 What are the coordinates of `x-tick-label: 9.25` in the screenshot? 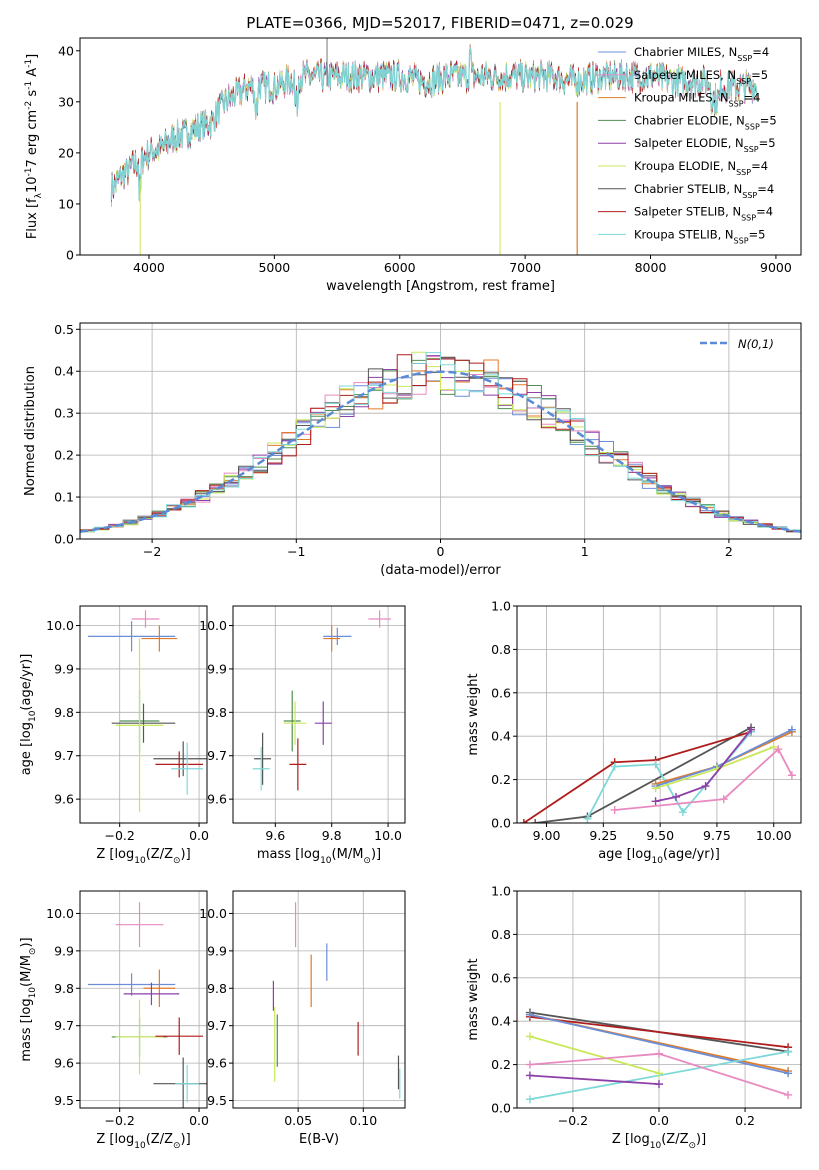 It's located at (603, 835).